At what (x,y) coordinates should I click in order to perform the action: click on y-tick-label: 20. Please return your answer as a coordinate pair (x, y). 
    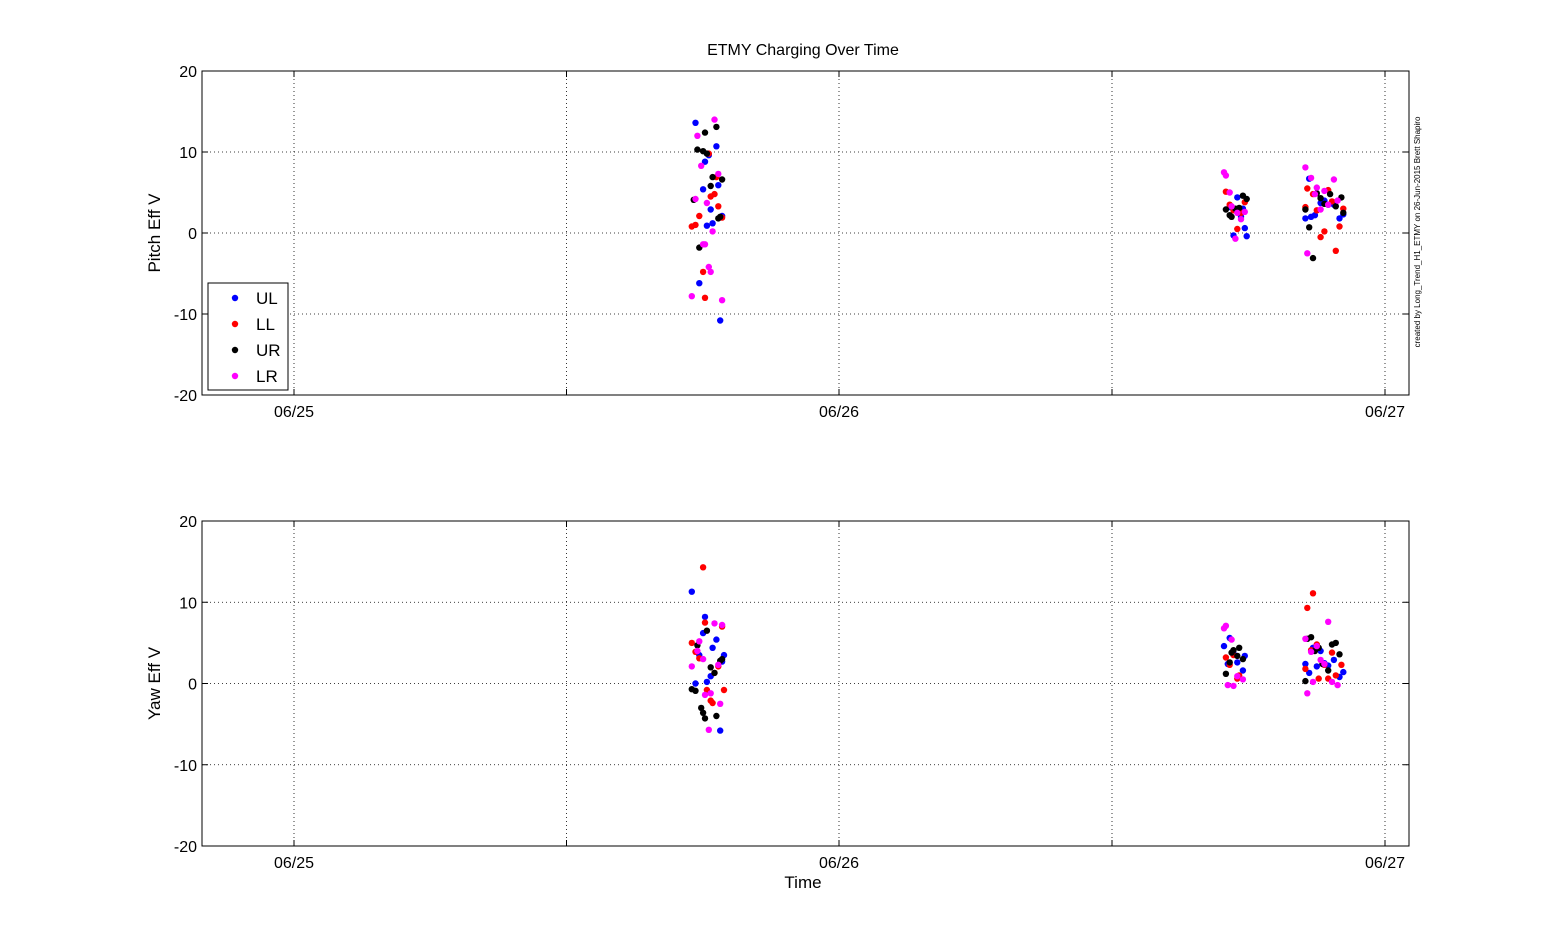
    Looking at the image, I should click on (188, 72).